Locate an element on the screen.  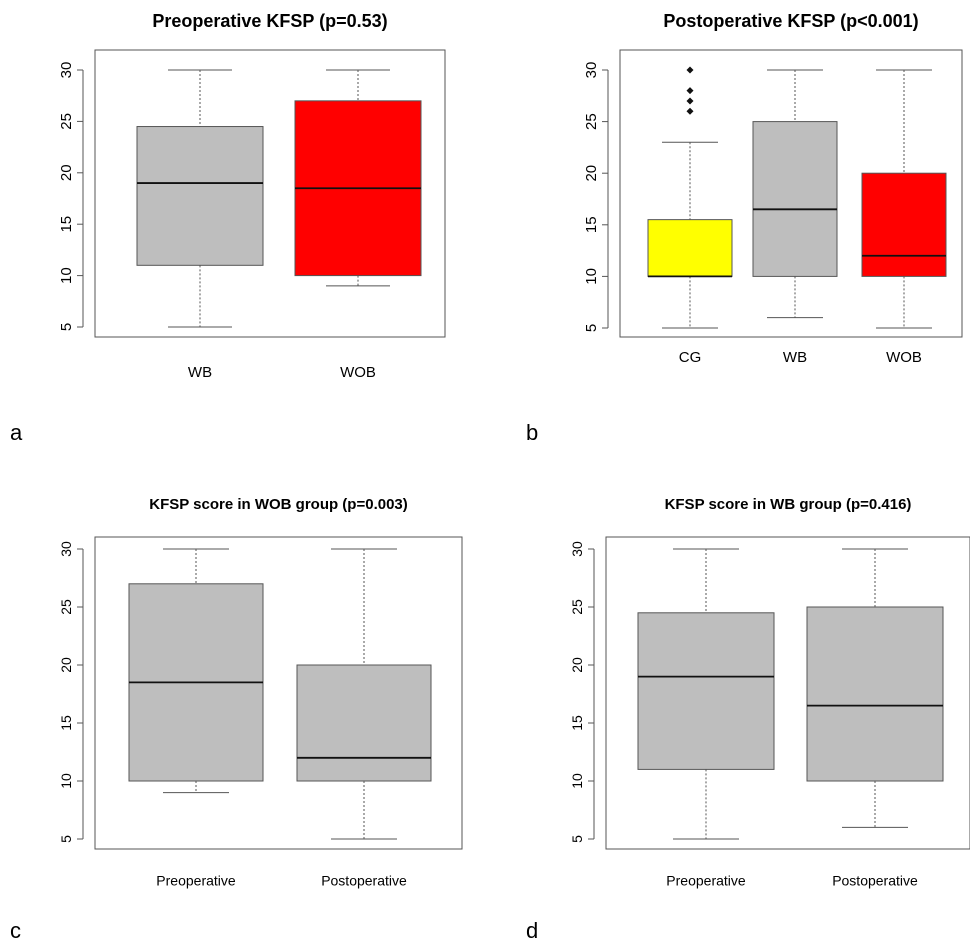
box-cg is located at coordinates (690, 197).